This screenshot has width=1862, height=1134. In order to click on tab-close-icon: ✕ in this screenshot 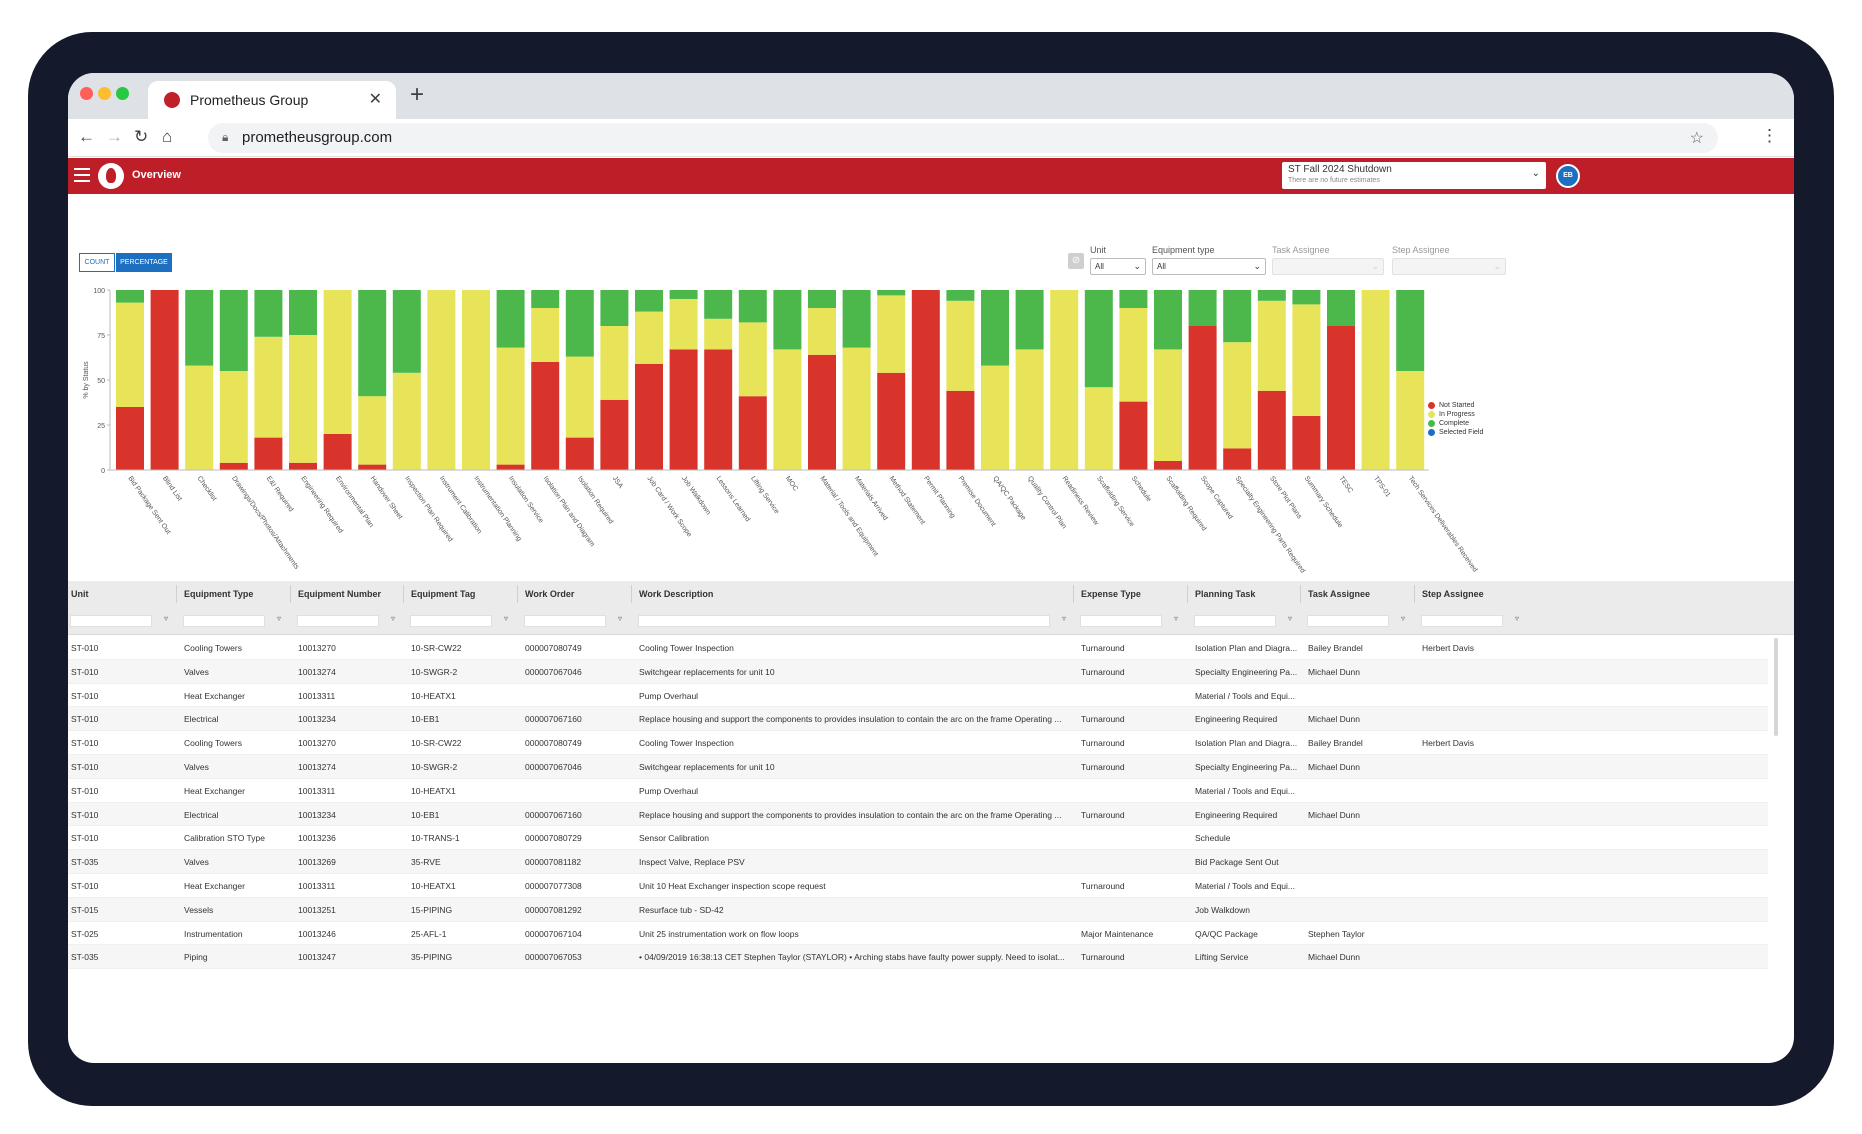, I will do `click(375, 99)`.